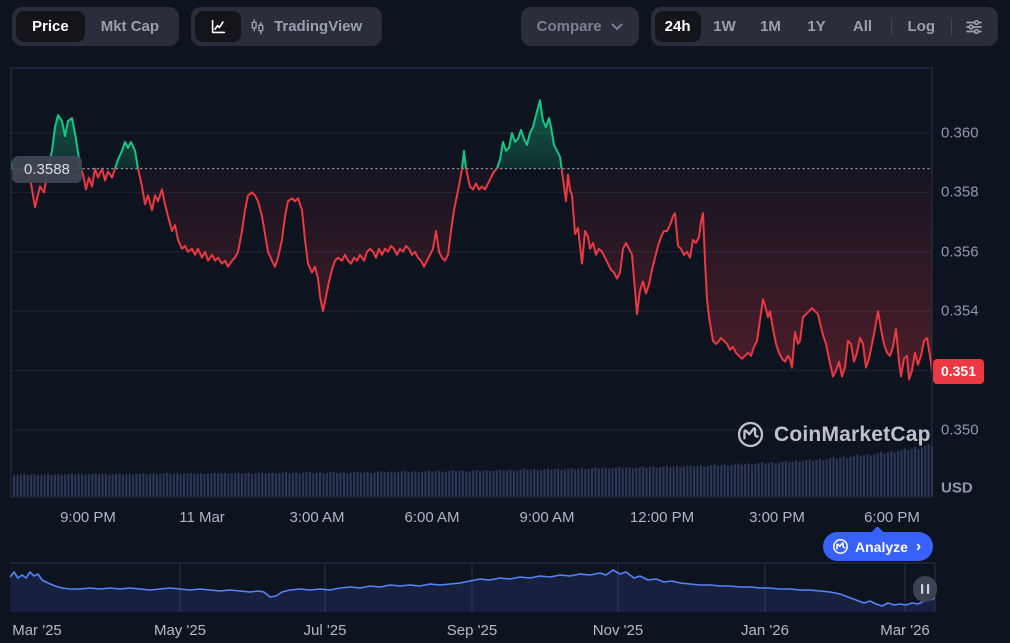 The height and width of the screenshot is (643, 1010). I want to click on range-tab-1w: 1W, so click(724, 26).